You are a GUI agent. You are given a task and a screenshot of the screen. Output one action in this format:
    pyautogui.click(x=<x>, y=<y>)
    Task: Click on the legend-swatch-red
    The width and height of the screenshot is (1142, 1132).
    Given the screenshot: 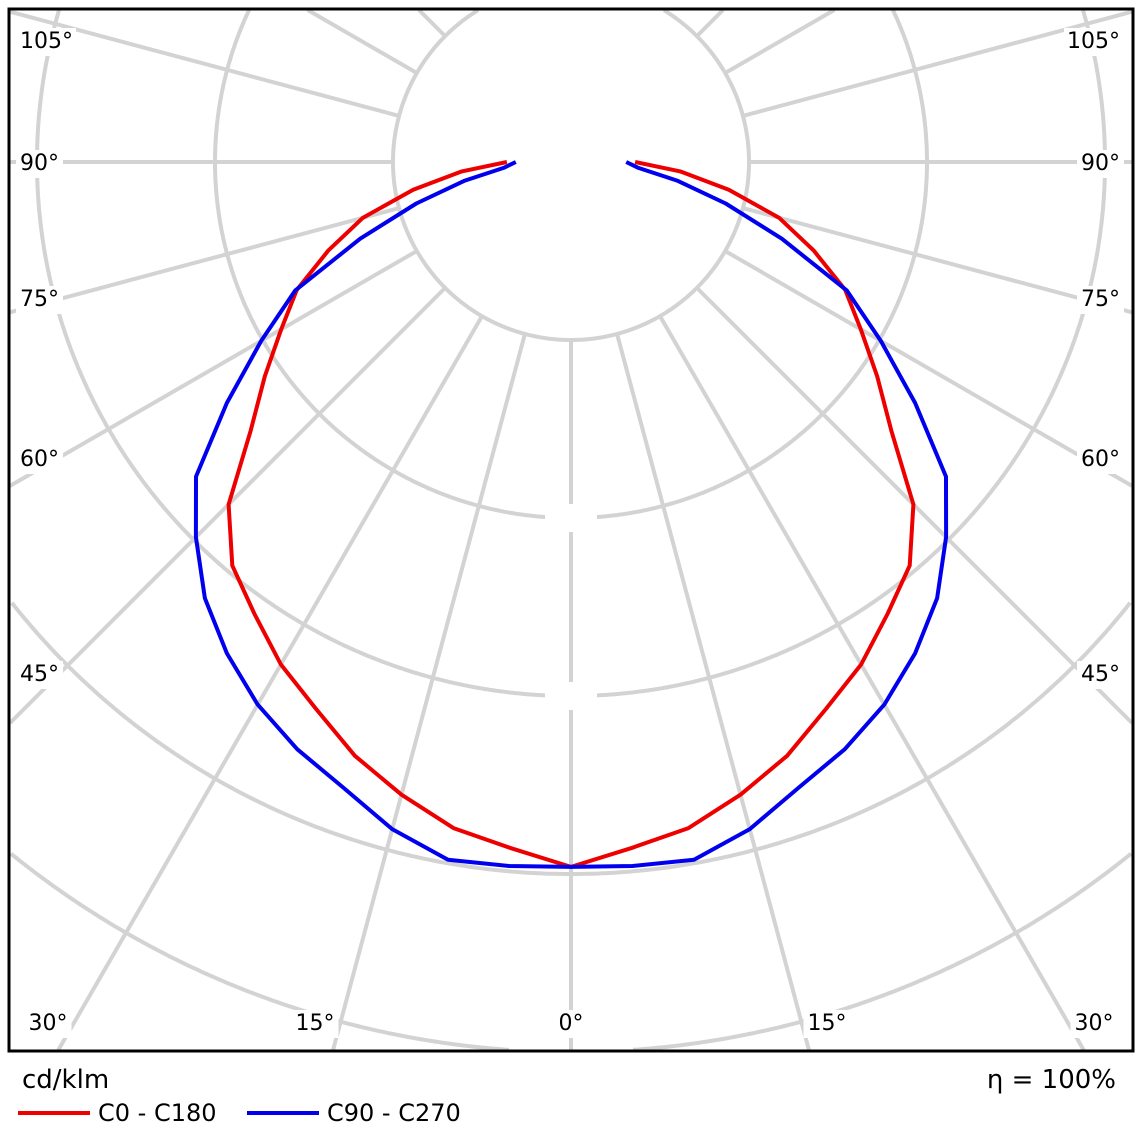 What is the action you would take?
    pyautogui.click(x=54, y=1113)
    